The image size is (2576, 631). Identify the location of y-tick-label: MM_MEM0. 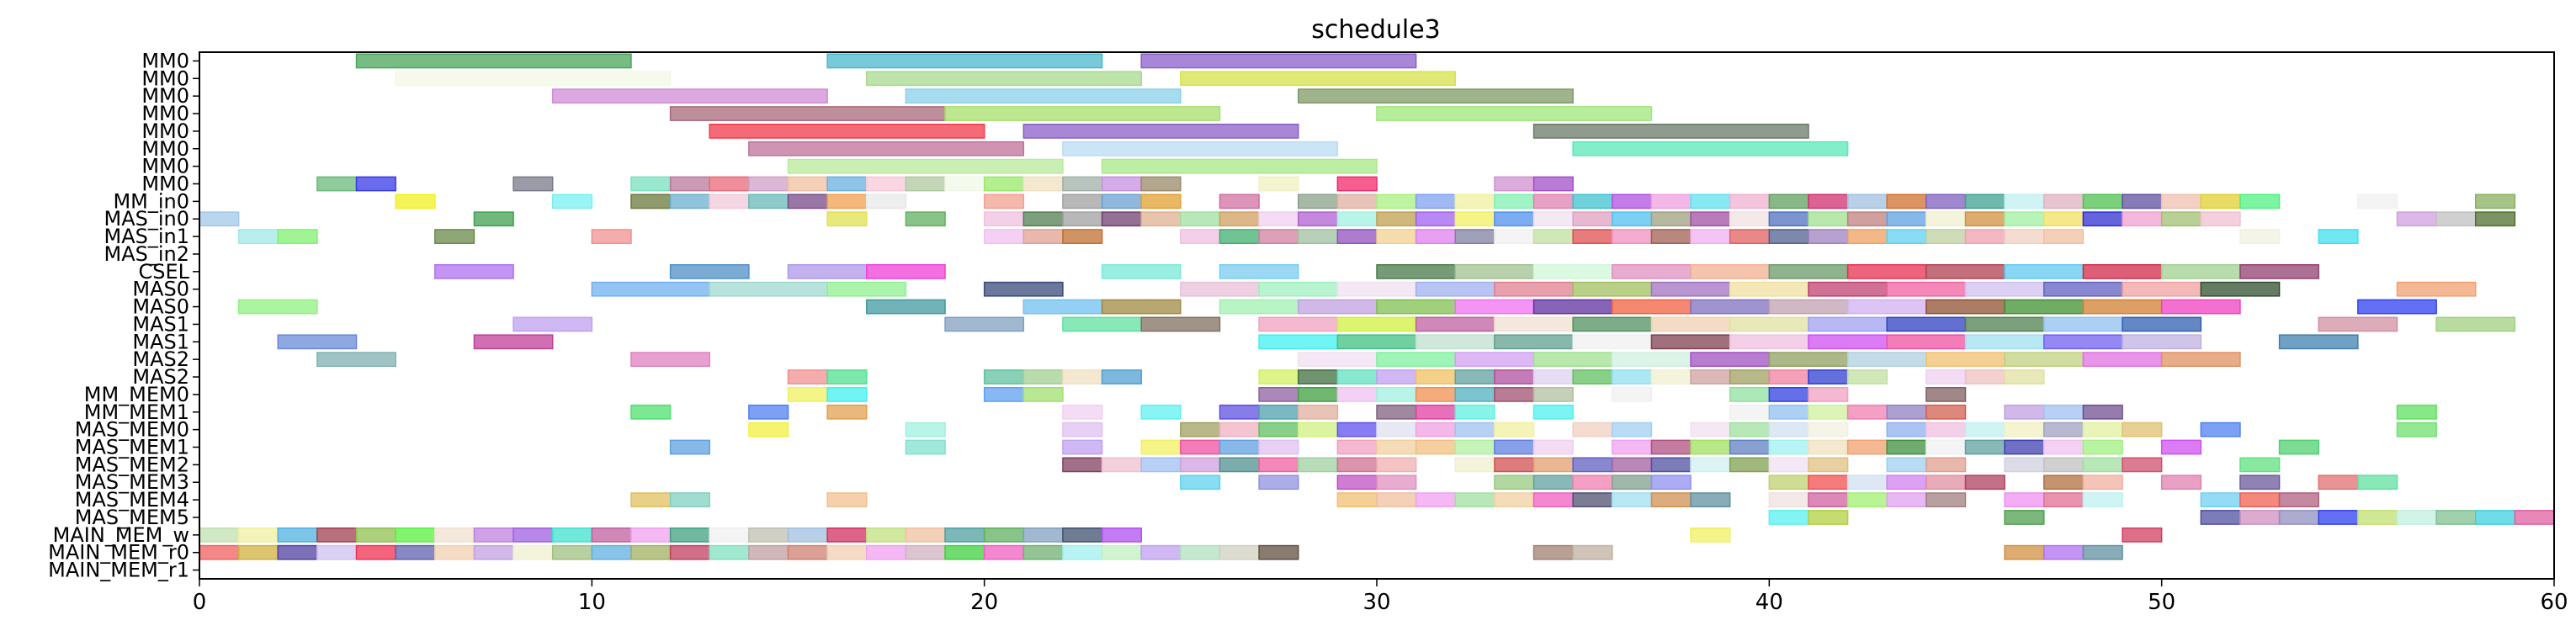
(136, 394).